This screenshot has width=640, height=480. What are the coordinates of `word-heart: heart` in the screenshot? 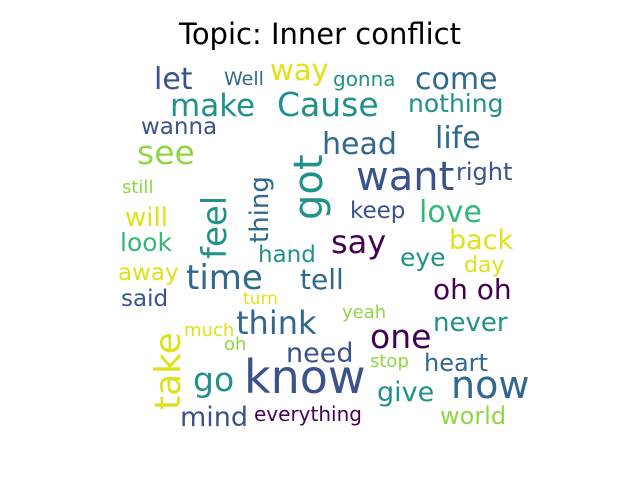 It's located at (456, 363).